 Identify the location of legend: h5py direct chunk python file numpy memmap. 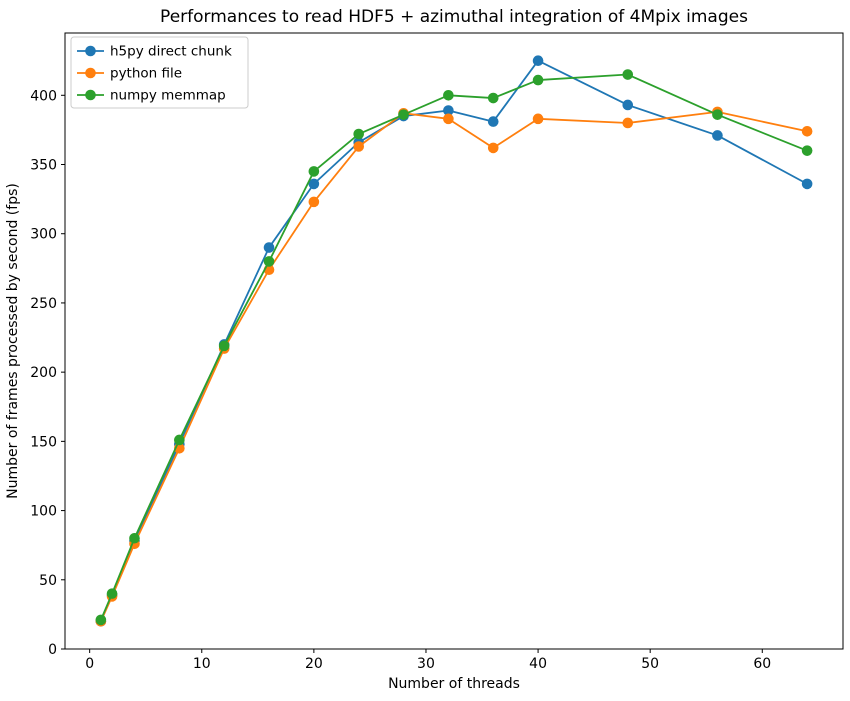
(159, 72).